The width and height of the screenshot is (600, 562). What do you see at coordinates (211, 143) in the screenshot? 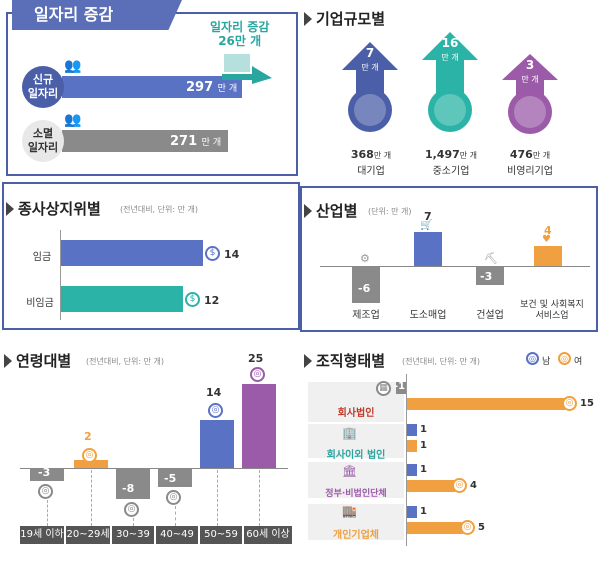
I see `gone-jobs-unit: 만 개` at bounding box center [211, 143].